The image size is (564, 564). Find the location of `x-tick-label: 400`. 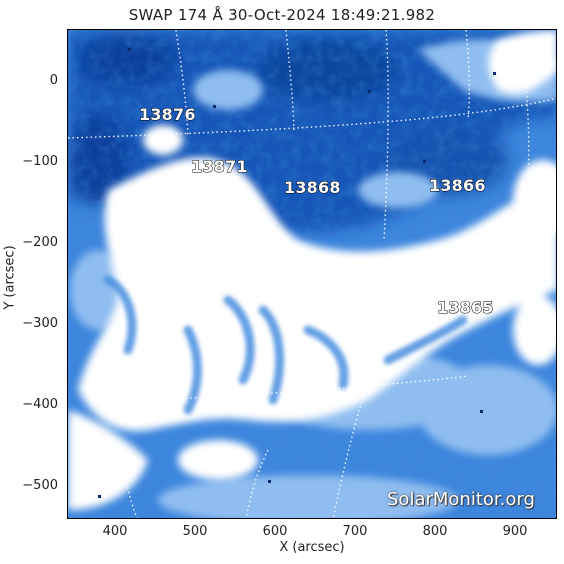

x-tick-label: 400 is located at coordinates (115, 531).